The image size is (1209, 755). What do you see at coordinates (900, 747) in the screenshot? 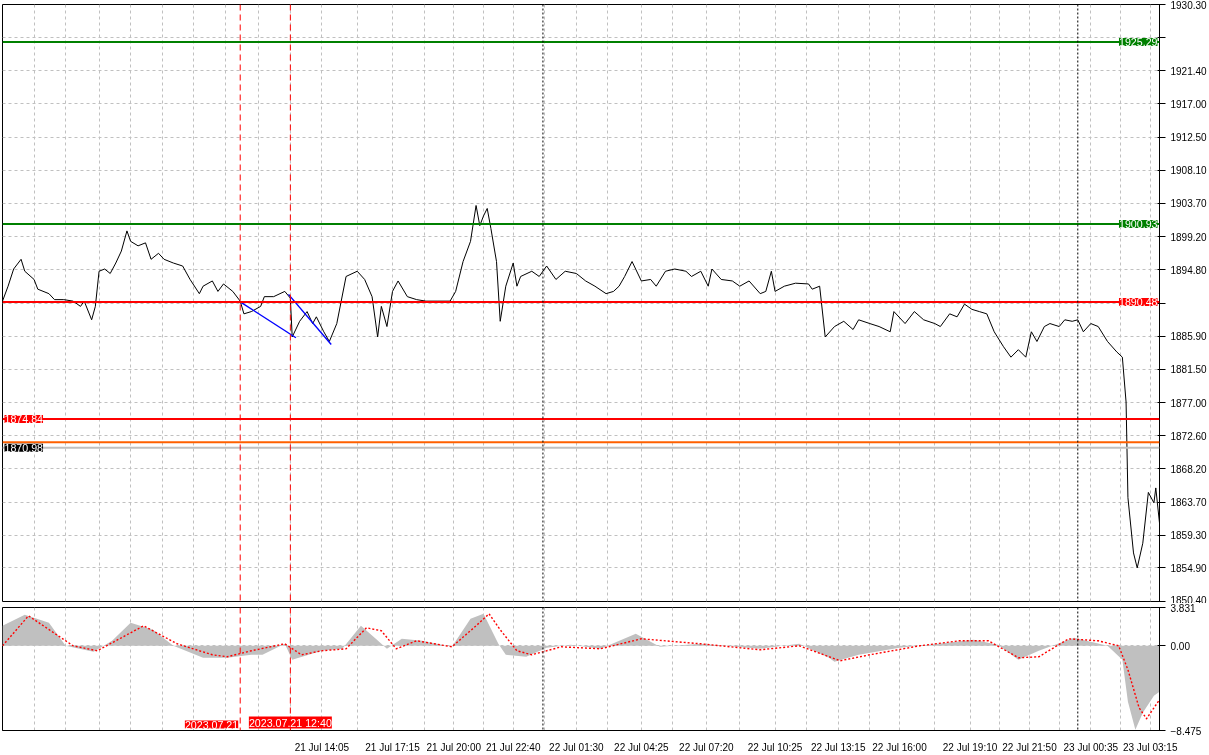
I see `x-tick-label: 22 Jul 16:00` at bounding box center [900, 747].